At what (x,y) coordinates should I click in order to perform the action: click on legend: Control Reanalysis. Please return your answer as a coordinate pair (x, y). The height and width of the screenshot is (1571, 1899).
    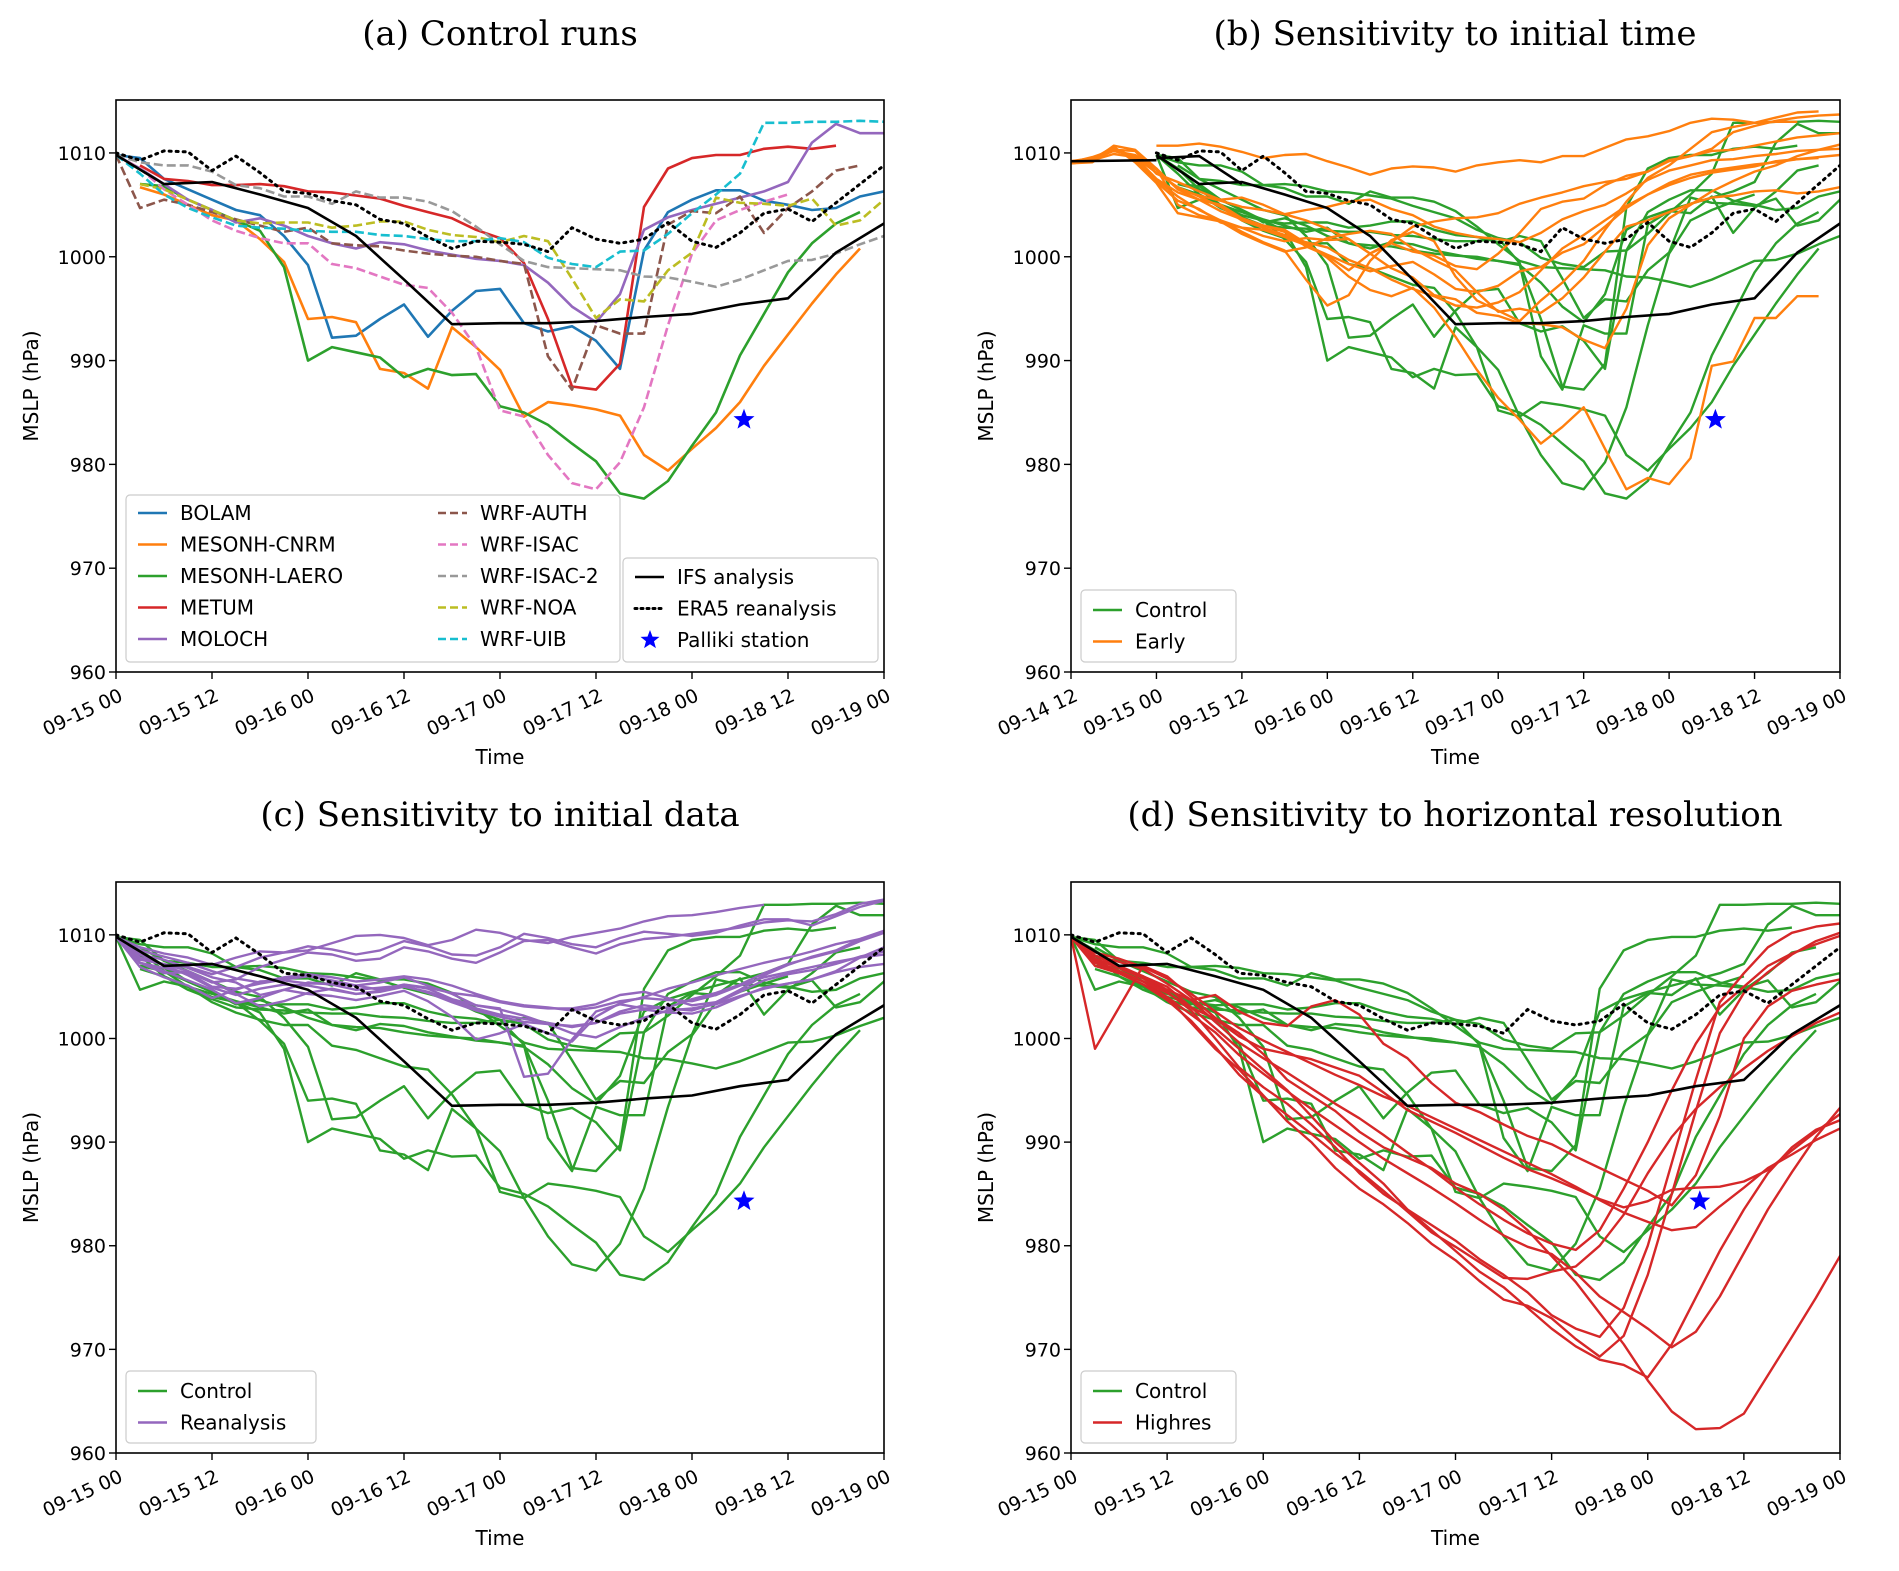
    Looking at the image, I should click on (221, 1407).